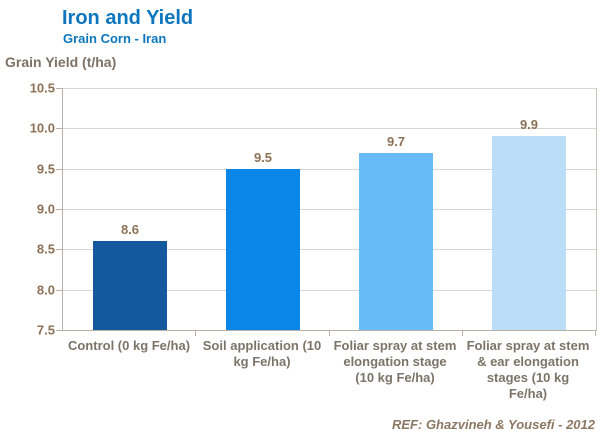 The image size is (600, 441). I want to click on y-axis-tick-label: 8.0, so click(45, 290).